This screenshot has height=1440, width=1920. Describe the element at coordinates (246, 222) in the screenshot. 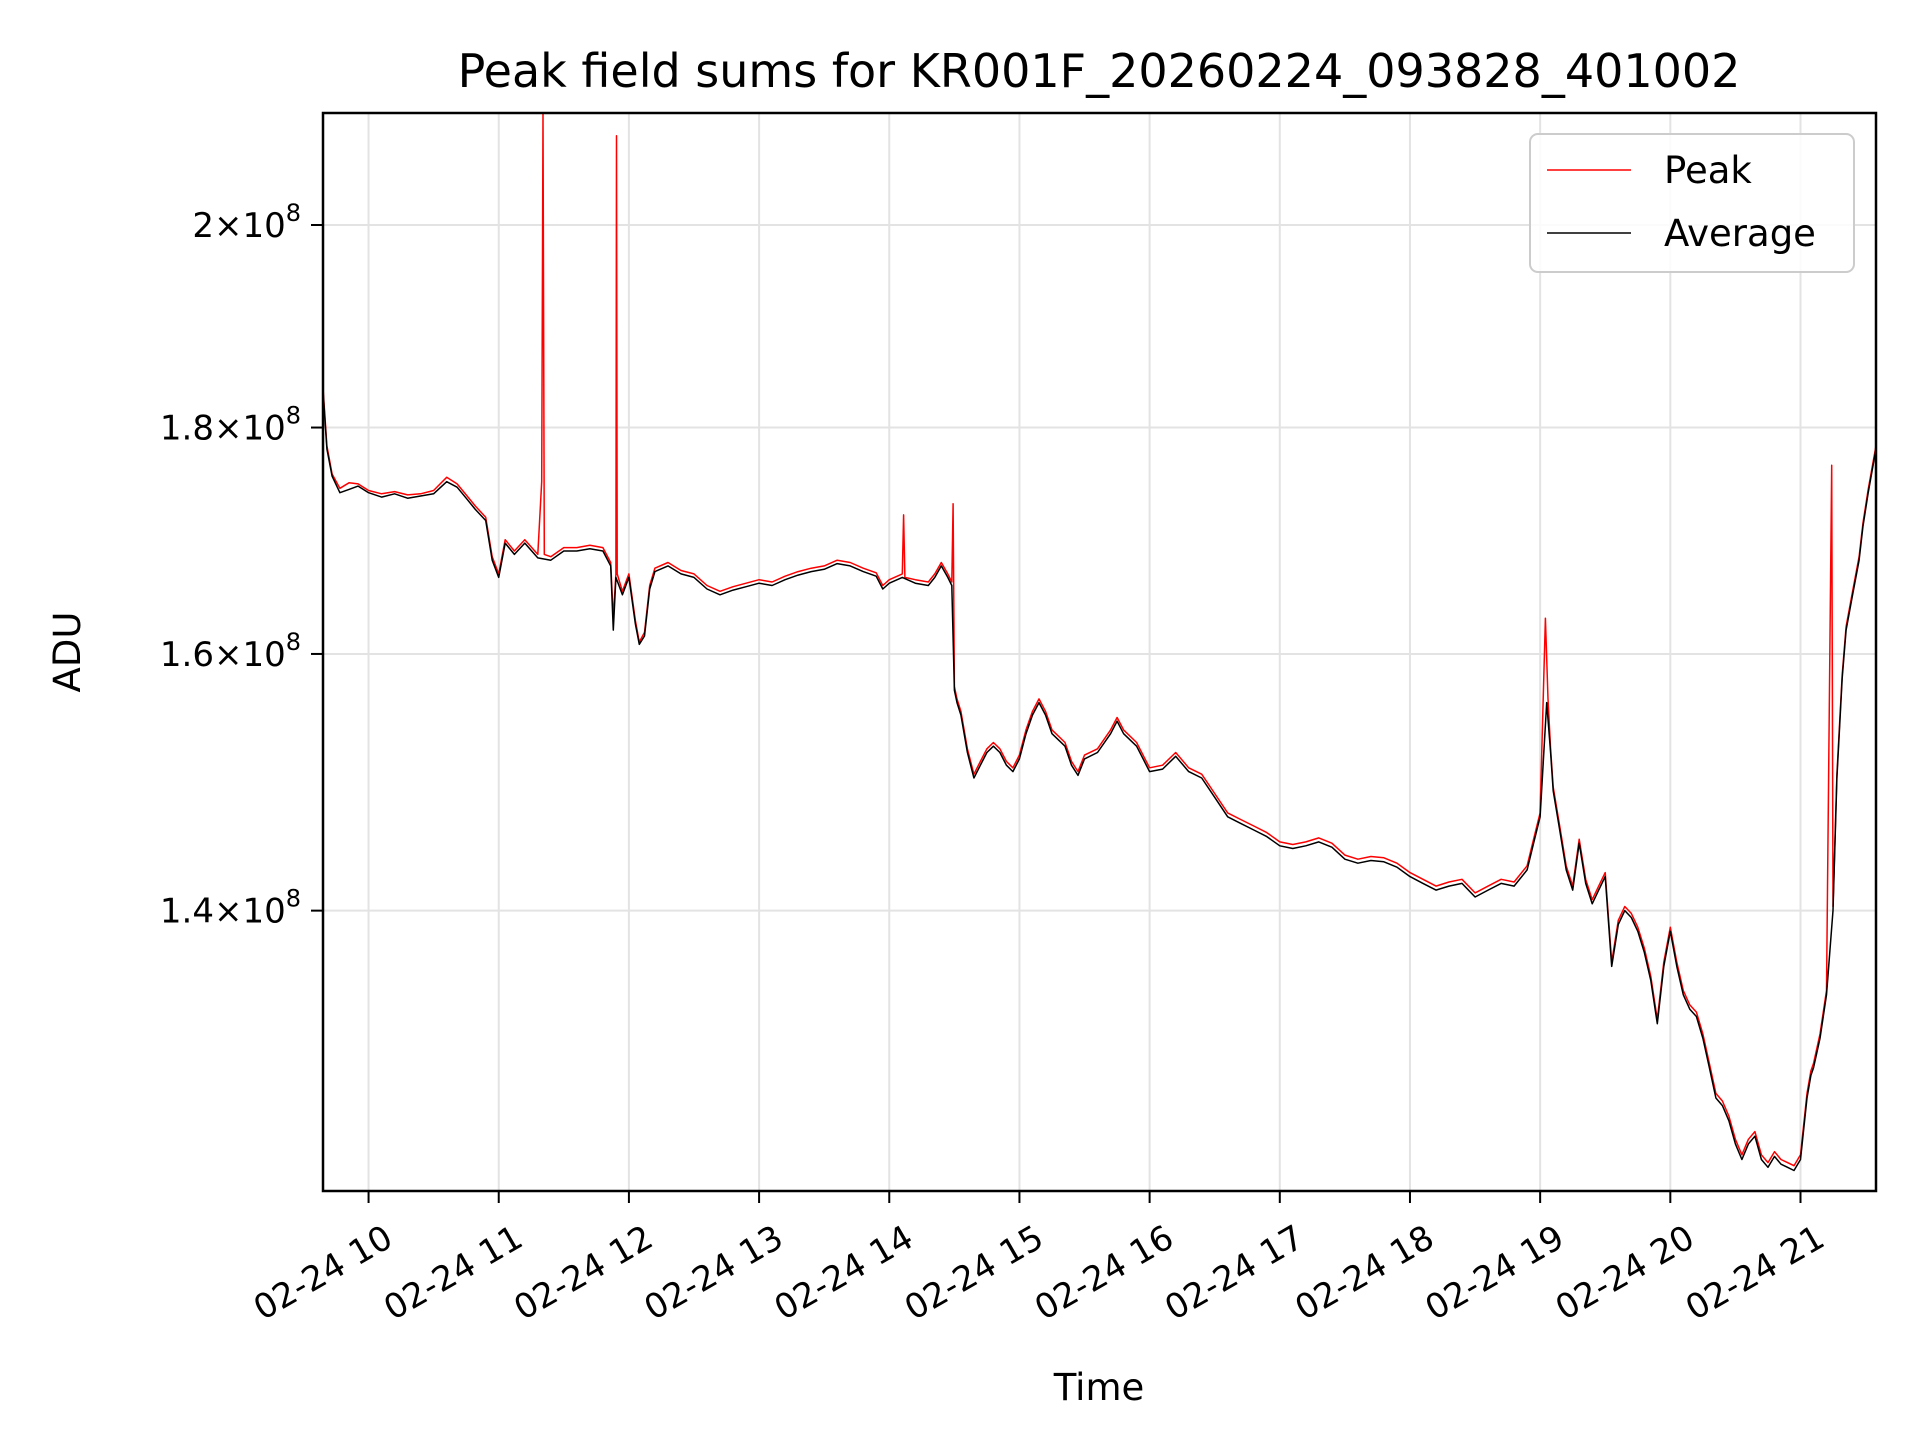

I see `y-tick-label: 2×108` at that location.